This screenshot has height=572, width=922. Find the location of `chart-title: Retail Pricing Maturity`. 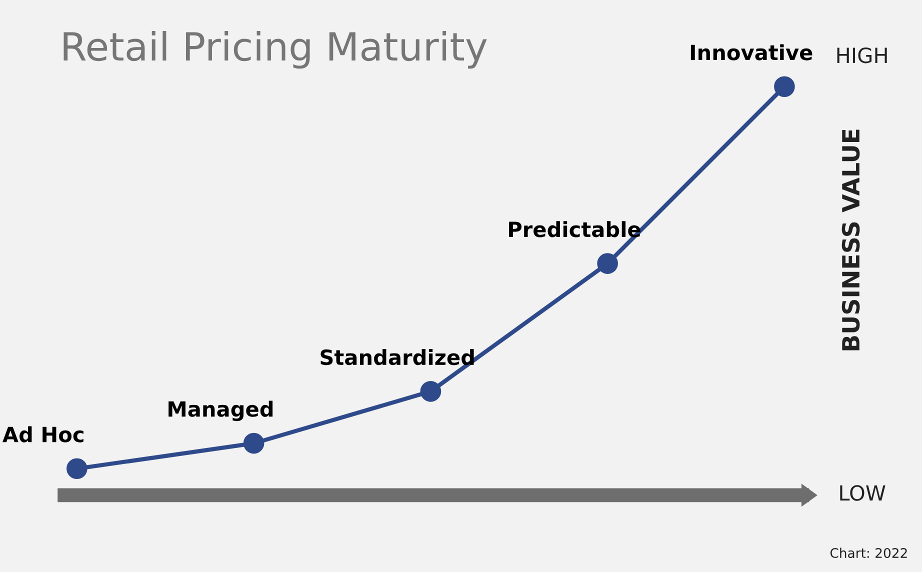

chart-title: Retail Pricing Maturity is located at coordinates (275, 50).